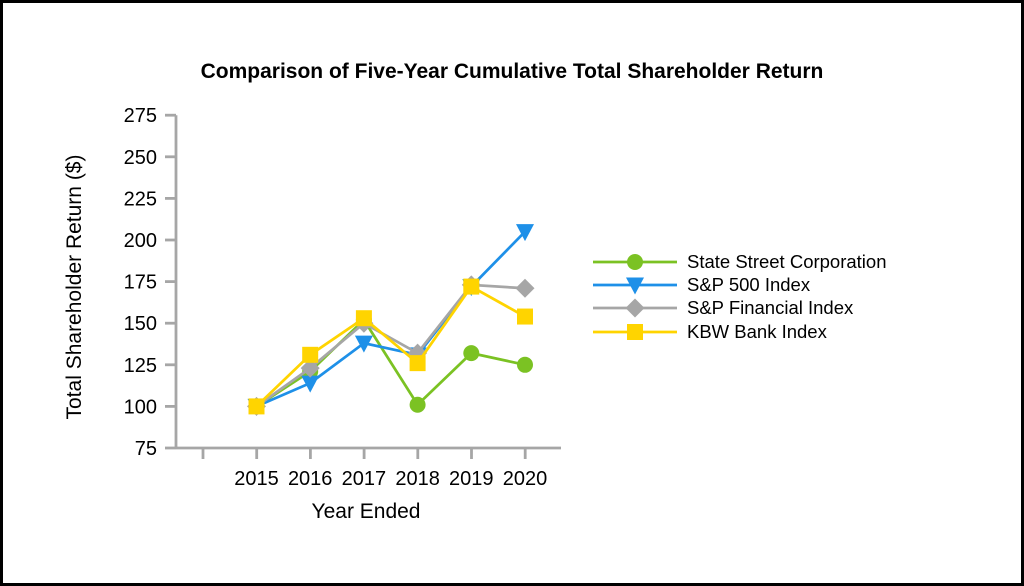 The image size is (1024, 586). Describe the element at coordinates (310, 479) in the screenshot. I see `x-tick-label: 2016` at that location.